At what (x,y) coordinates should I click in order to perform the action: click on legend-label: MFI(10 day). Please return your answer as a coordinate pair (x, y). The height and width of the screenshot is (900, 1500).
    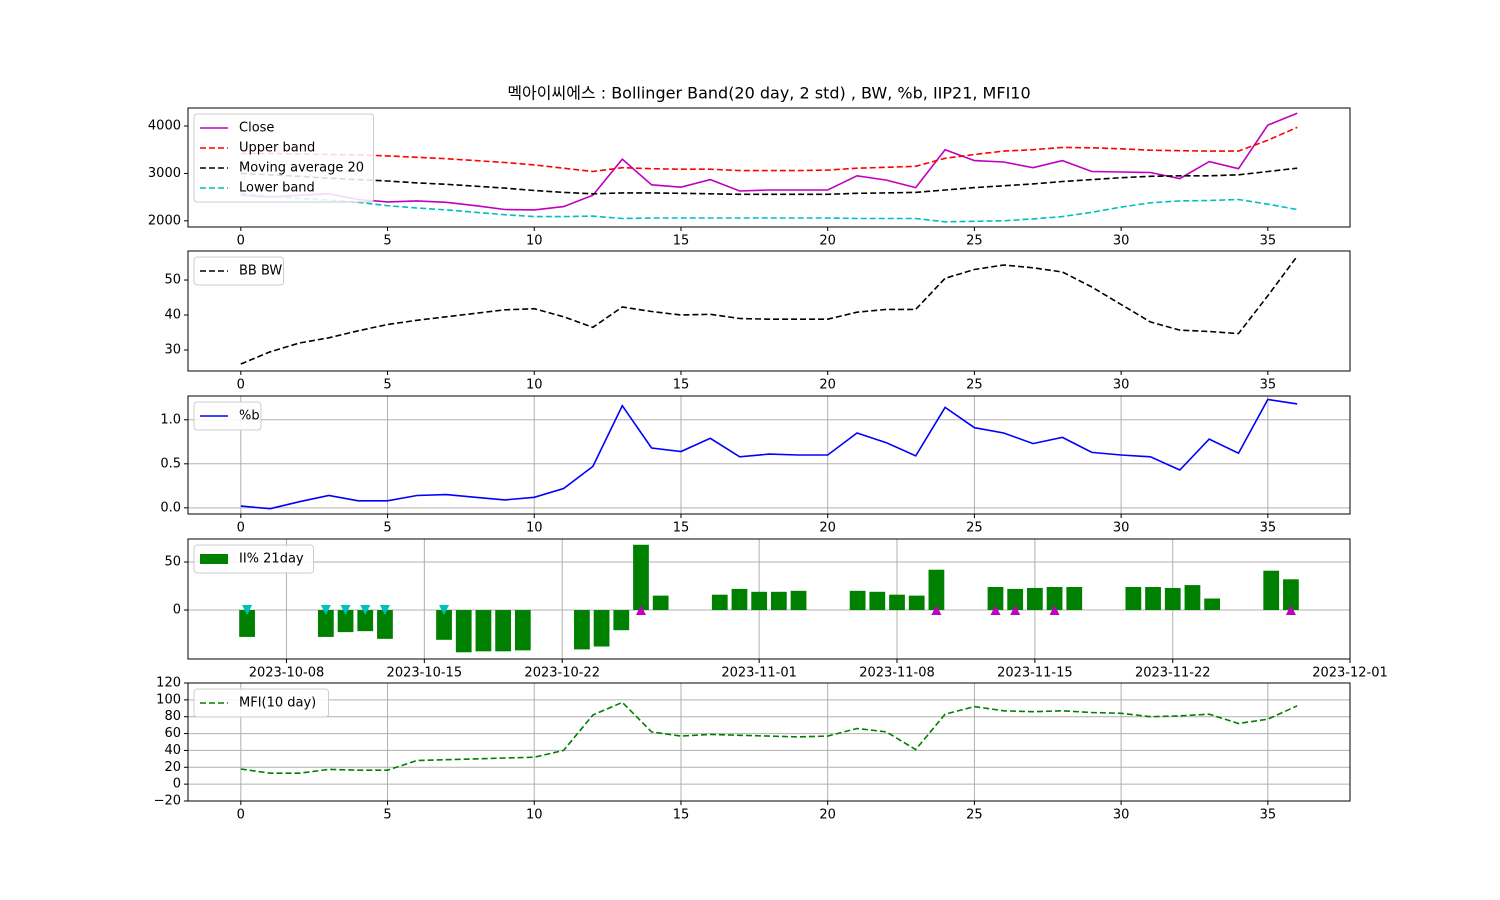
    Looking at the image, I should click on (277, 703).